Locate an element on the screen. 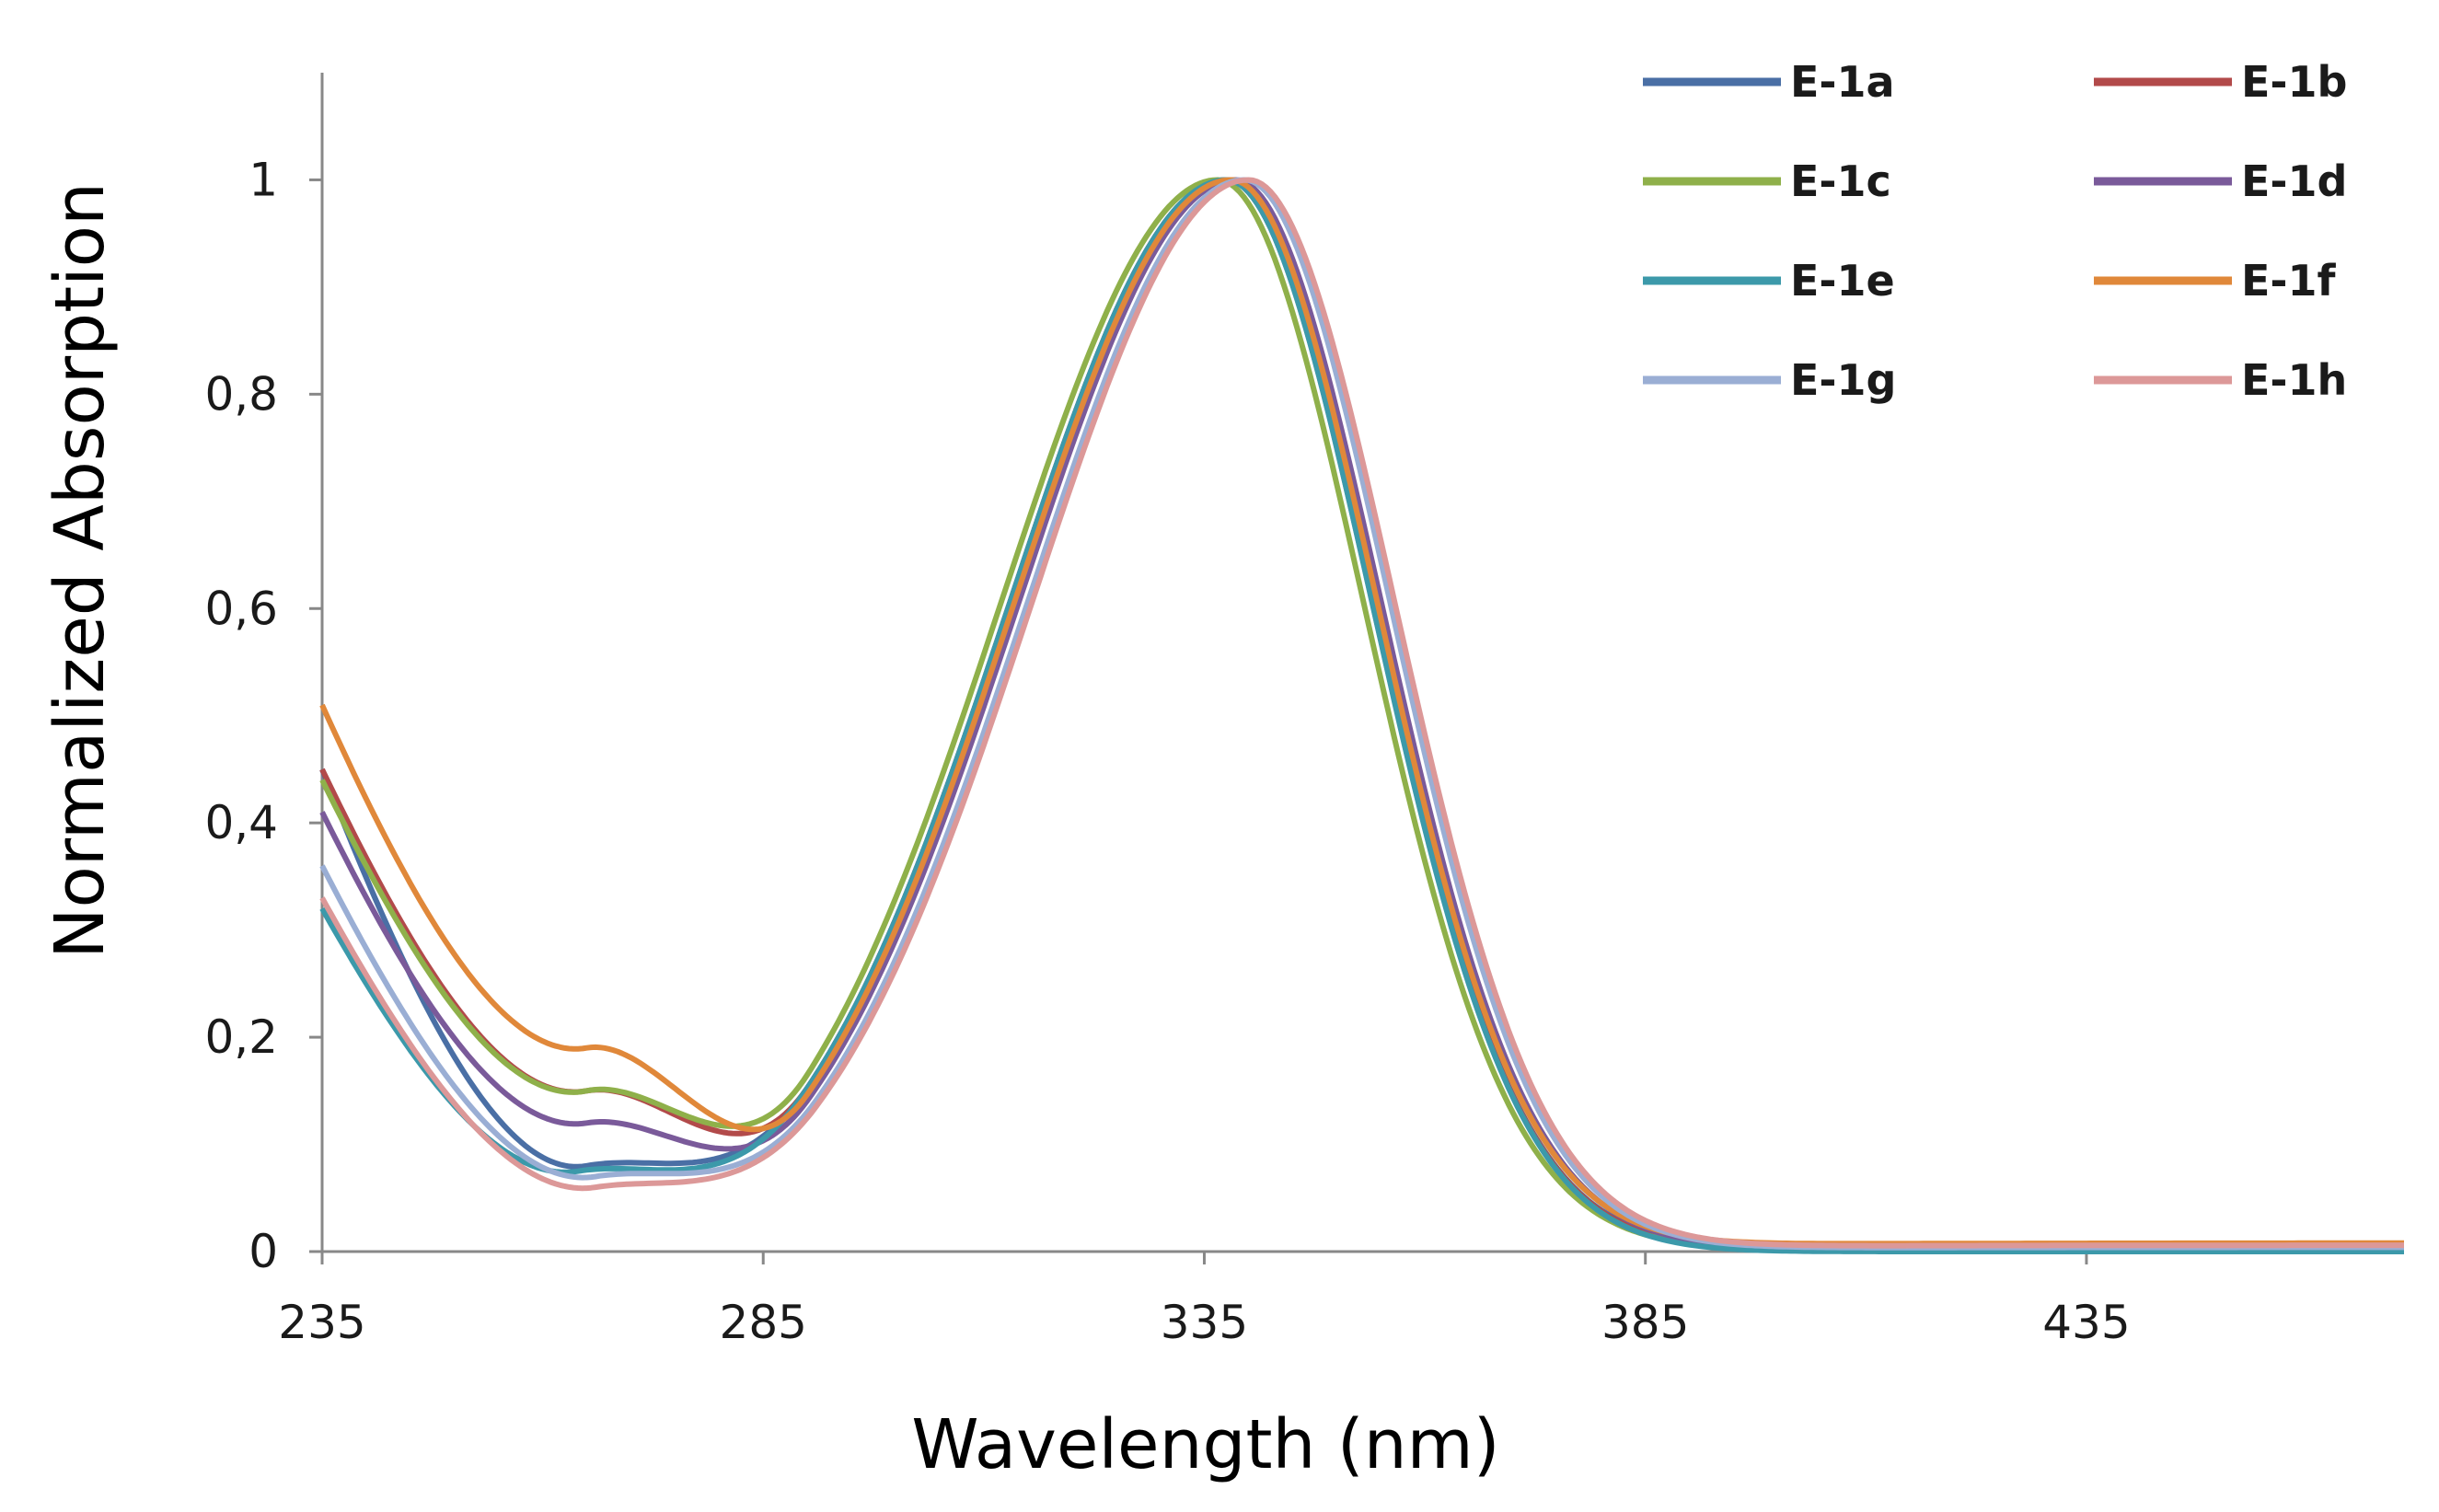  legend-label: E-1g is located at coordinates (1843, 380).